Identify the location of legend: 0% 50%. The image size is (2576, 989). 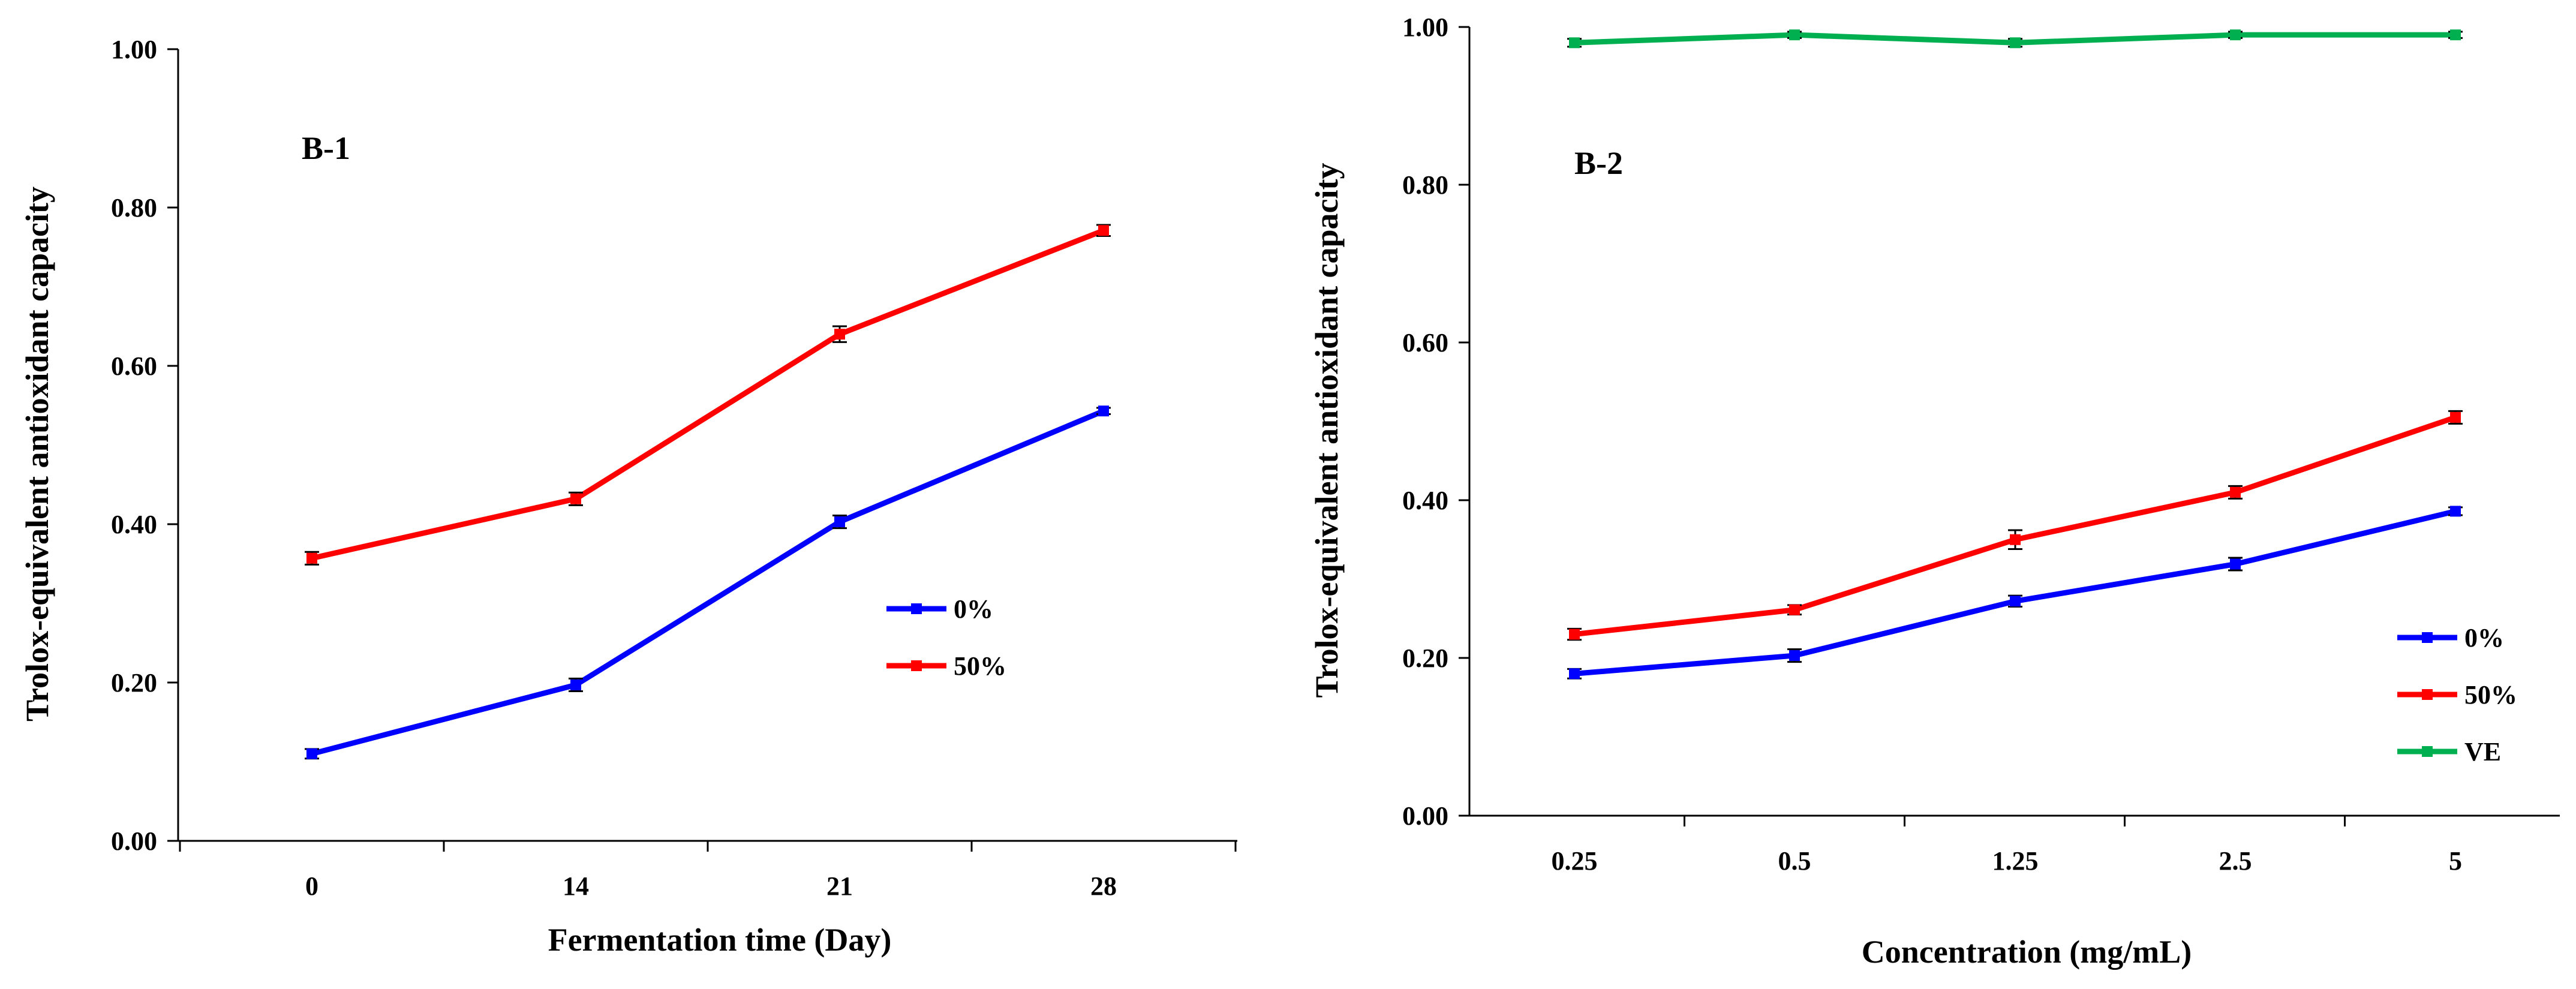
(946, 637).